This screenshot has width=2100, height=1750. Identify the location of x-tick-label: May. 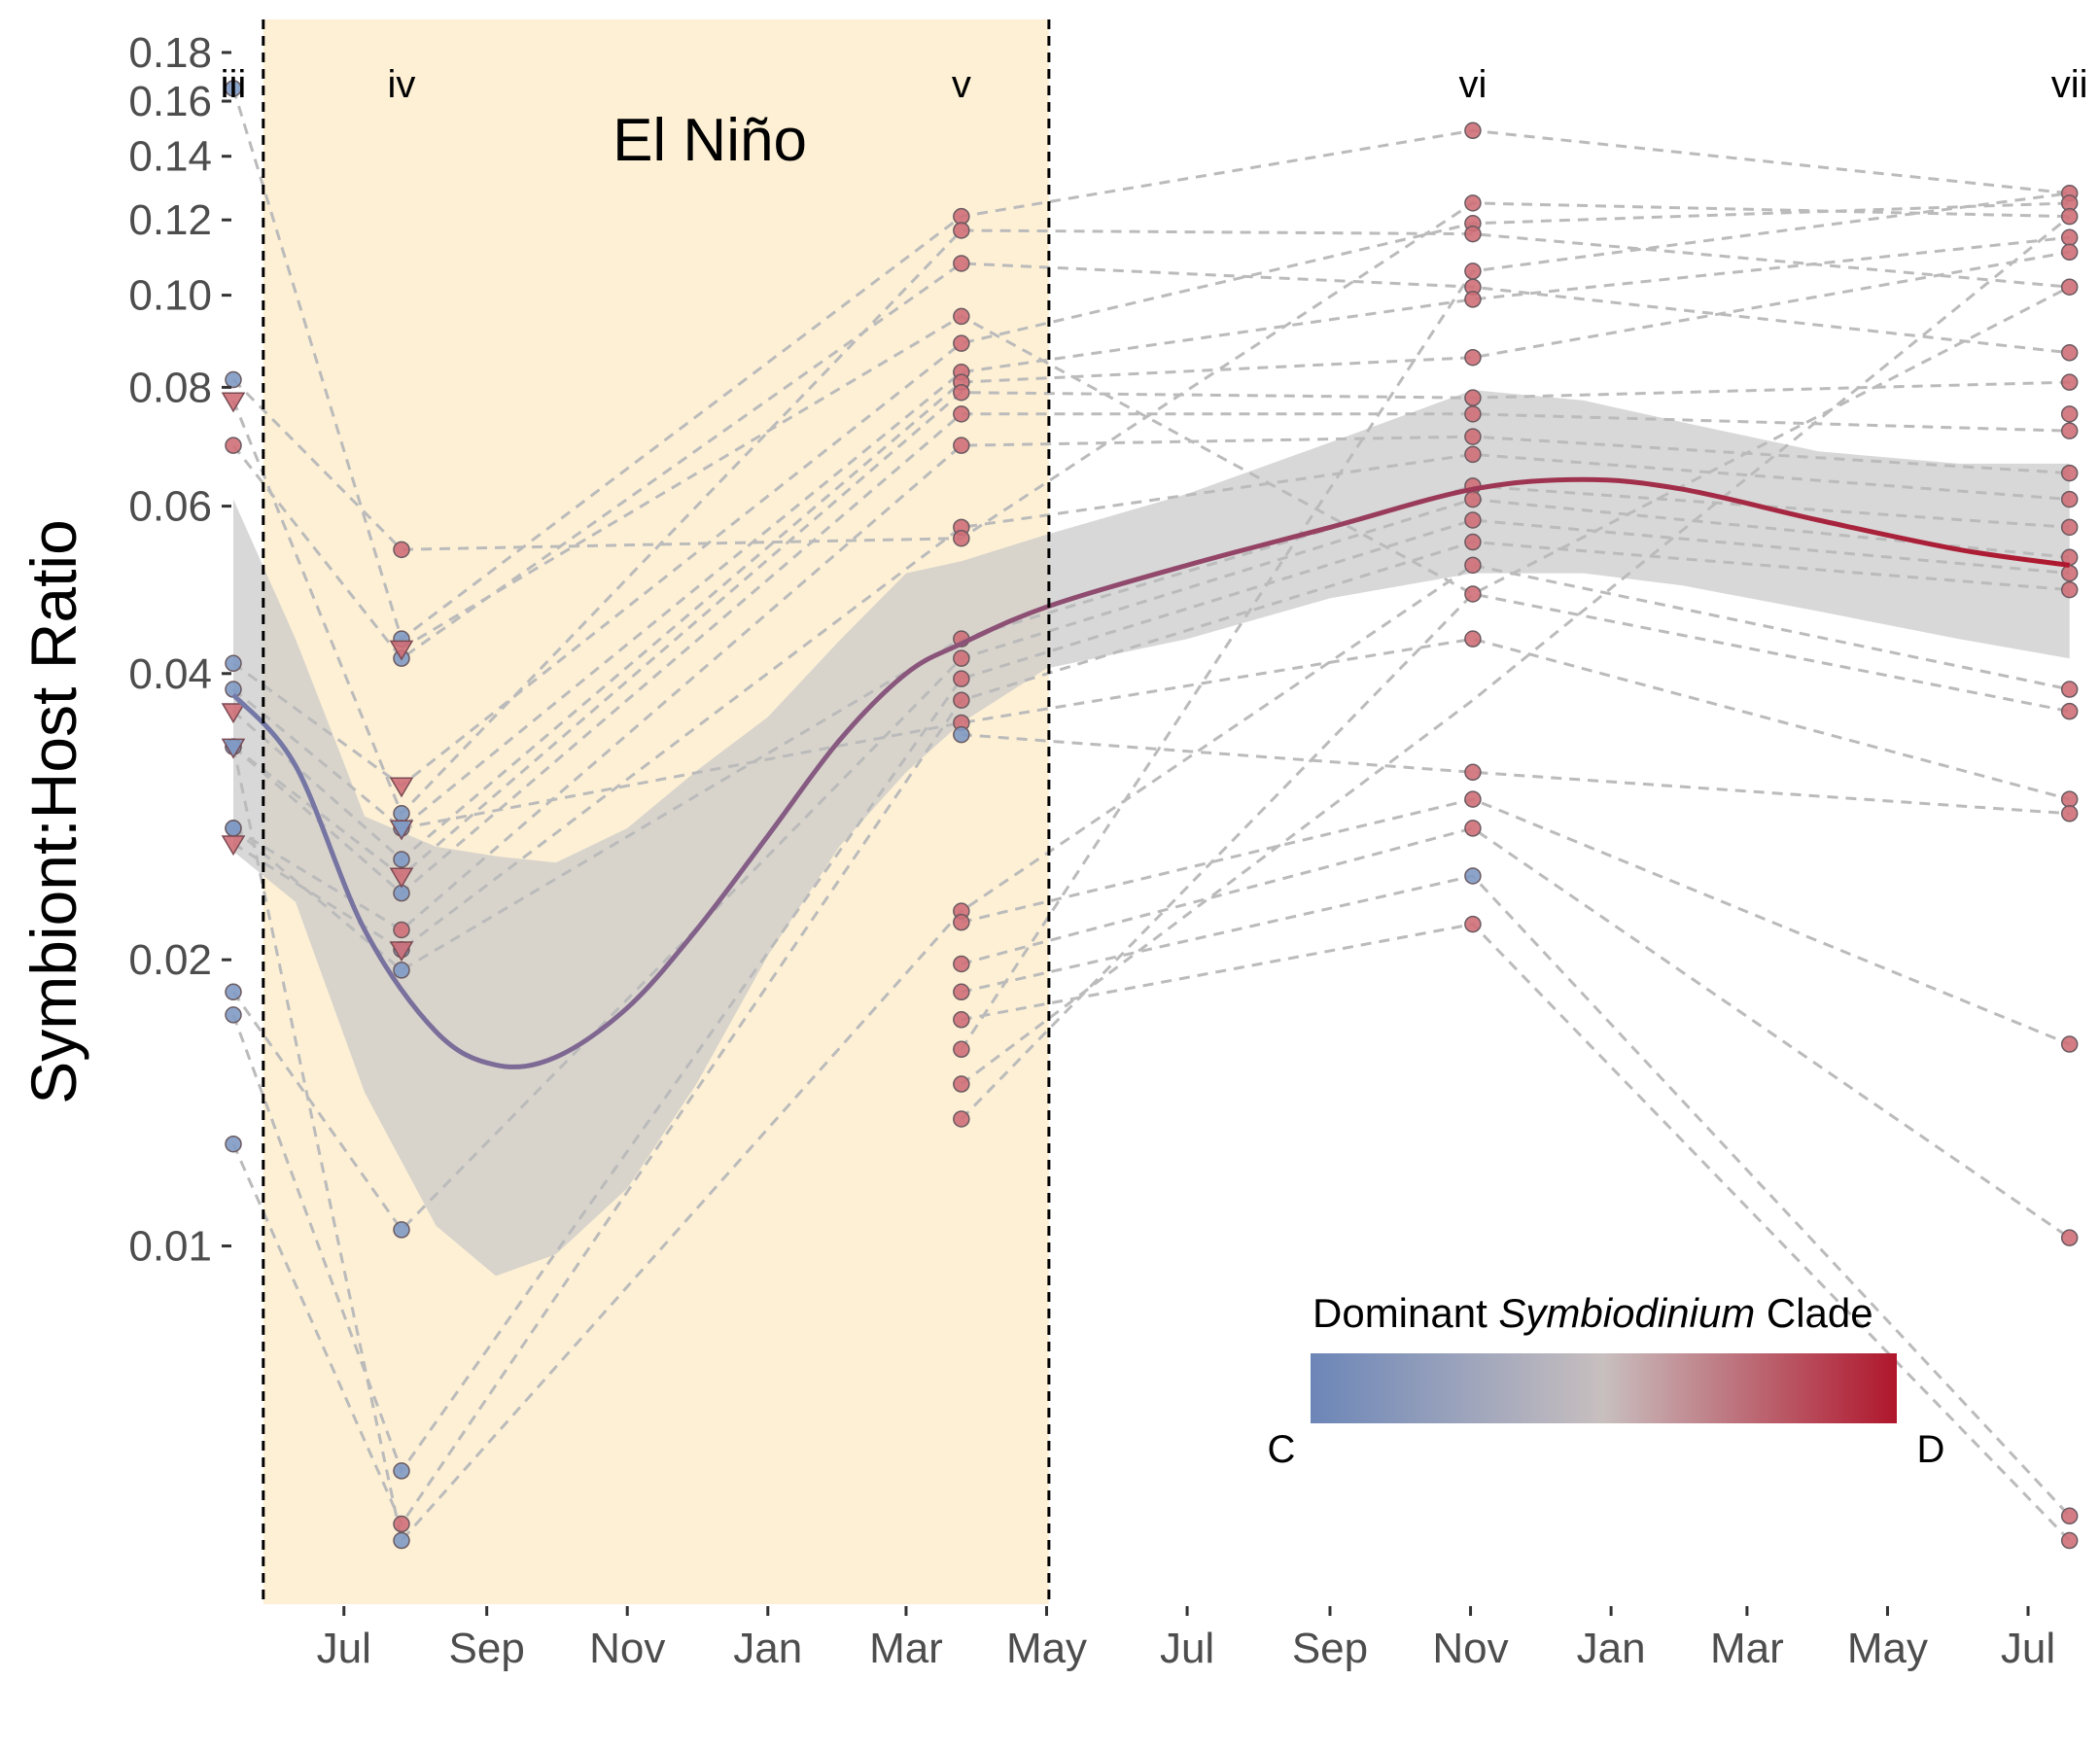
(1887, 1648).